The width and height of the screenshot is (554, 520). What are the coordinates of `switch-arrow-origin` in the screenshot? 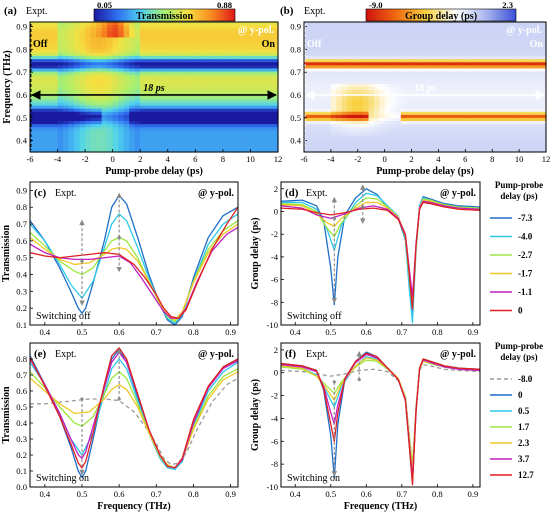 It's located at (334, 218).